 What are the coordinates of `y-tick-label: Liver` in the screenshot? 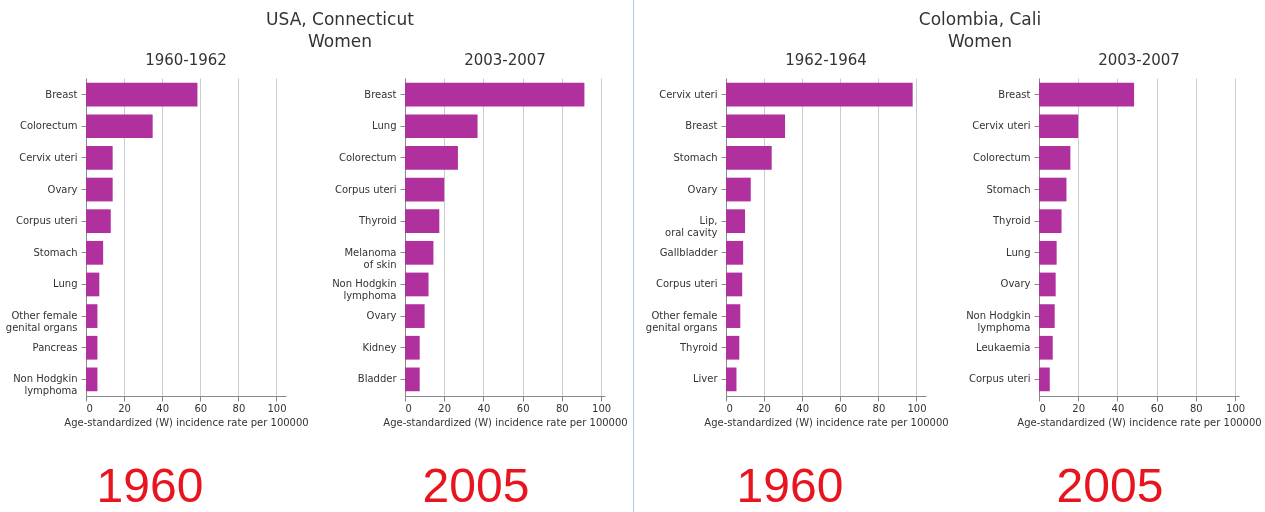 It's located at (705, 379).